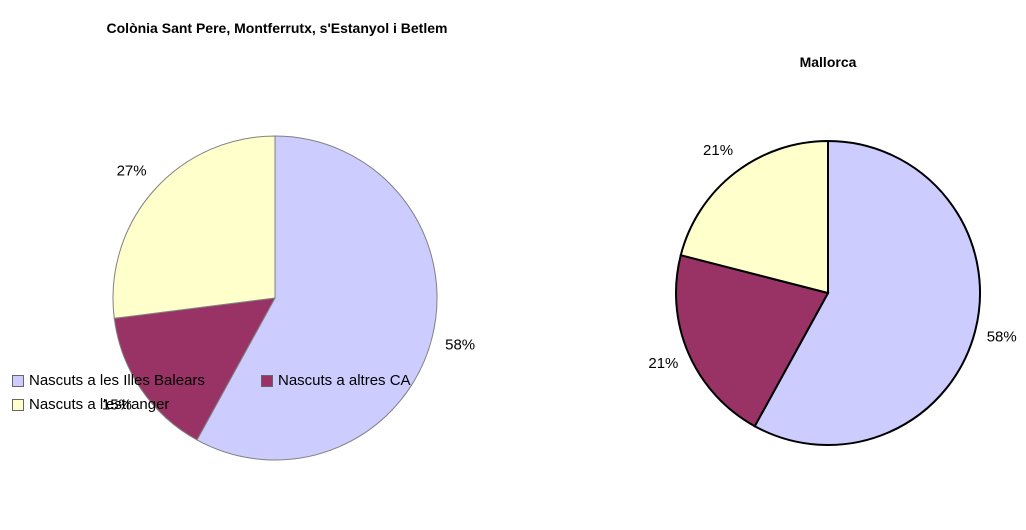 The width and height of the screenshot is (1026, 530). What do you see at coordinates (828, 62) in the screenshot?
I see `chart-title: Mallorca` at bounding box center [828, 62].